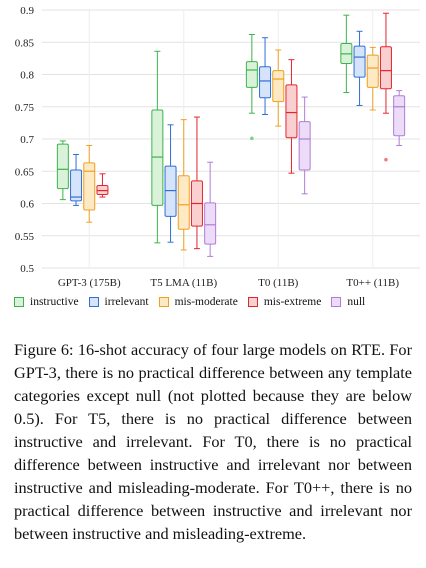  I want to click on legend-item-mis-extreme: mis-extreme, so click(284, 302).